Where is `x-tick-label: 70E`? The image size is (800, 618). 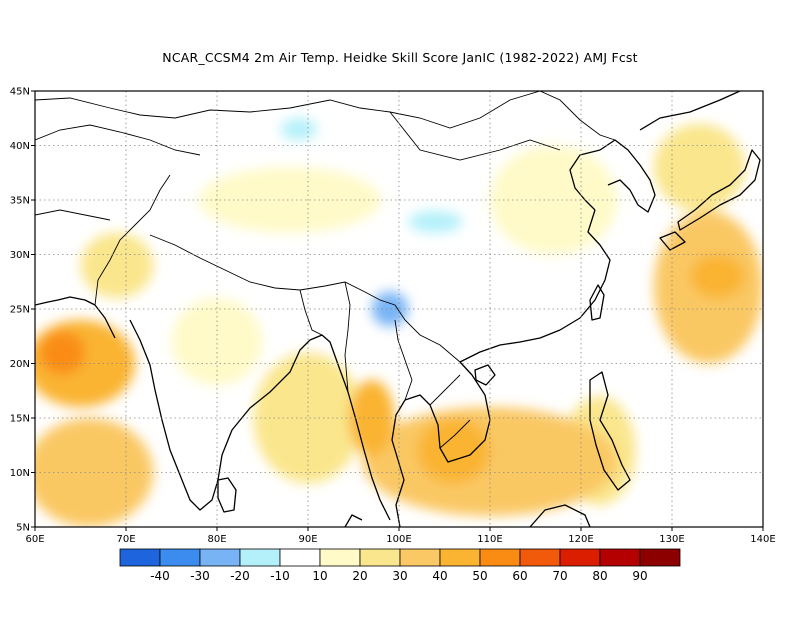 x-tick-label: 70E is located at coordinates (125, 539).